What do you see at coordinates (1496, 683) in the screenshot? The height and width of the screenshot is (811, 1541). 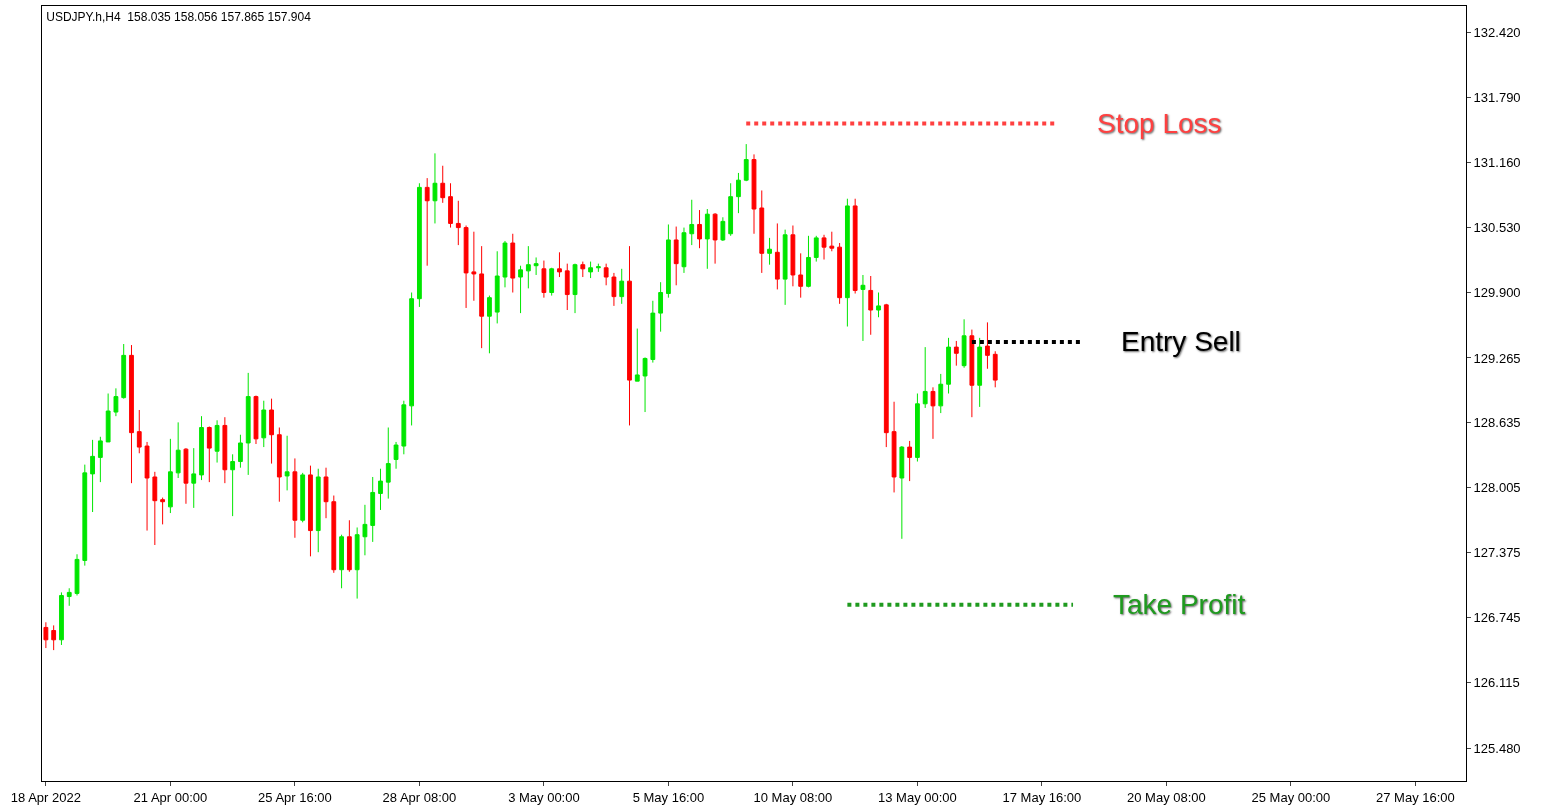 I see `y-tick-label: 126.115` at bounding box center [1496, 683].